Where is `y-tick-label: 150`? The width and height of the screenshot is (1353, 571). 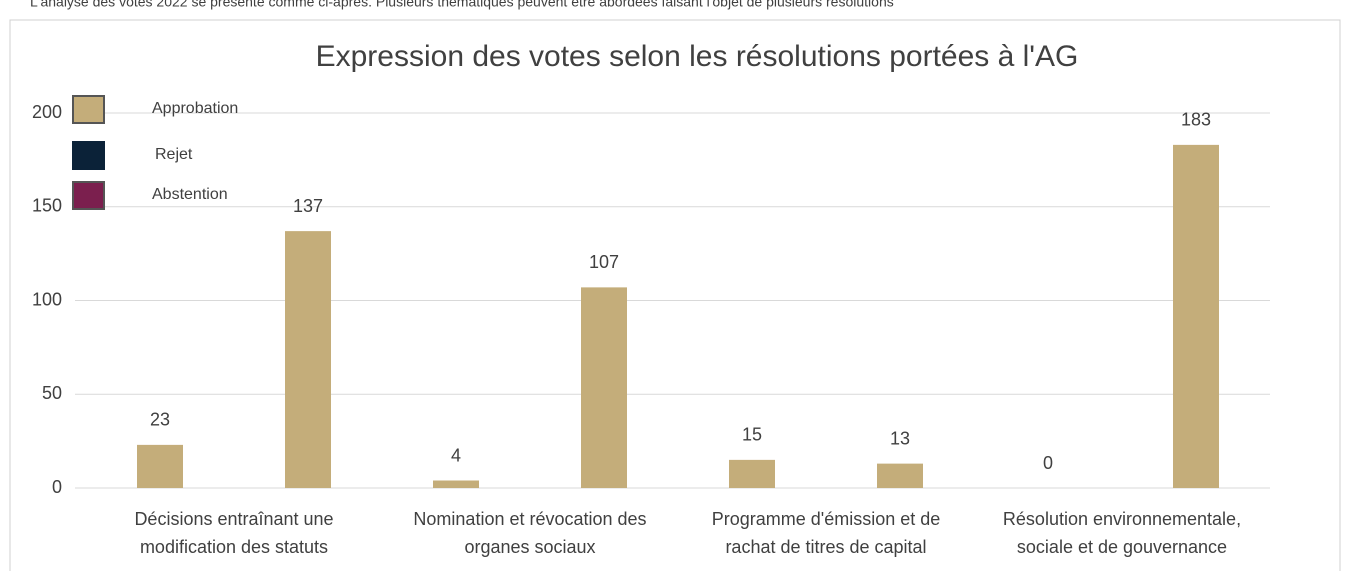 y-tick-label: 150 is located at coordinates (47, 206).